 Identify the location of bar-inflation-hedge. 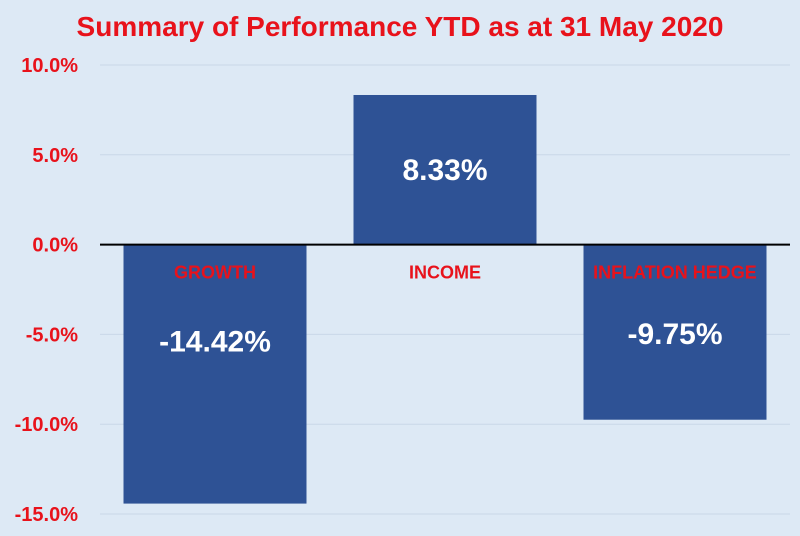
(675, 332).